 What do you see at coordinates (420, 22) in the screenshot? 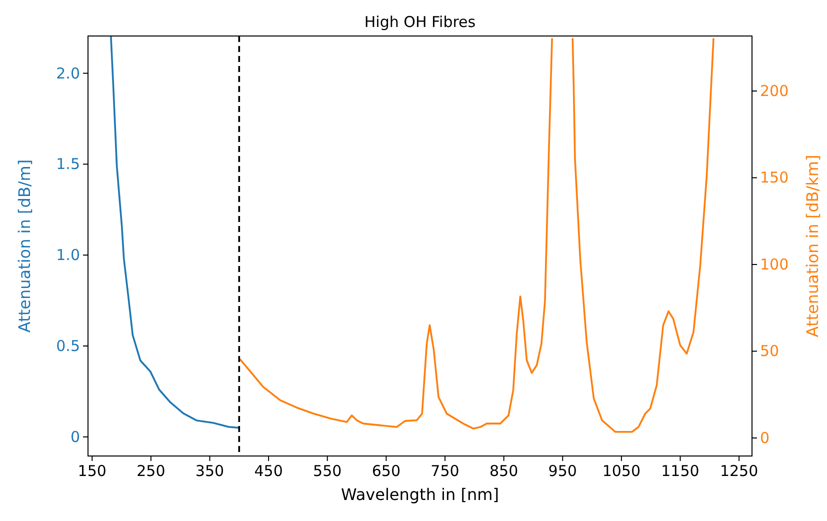
I see `chart-title: High OH Fibres` at bounding box center [420, 22].